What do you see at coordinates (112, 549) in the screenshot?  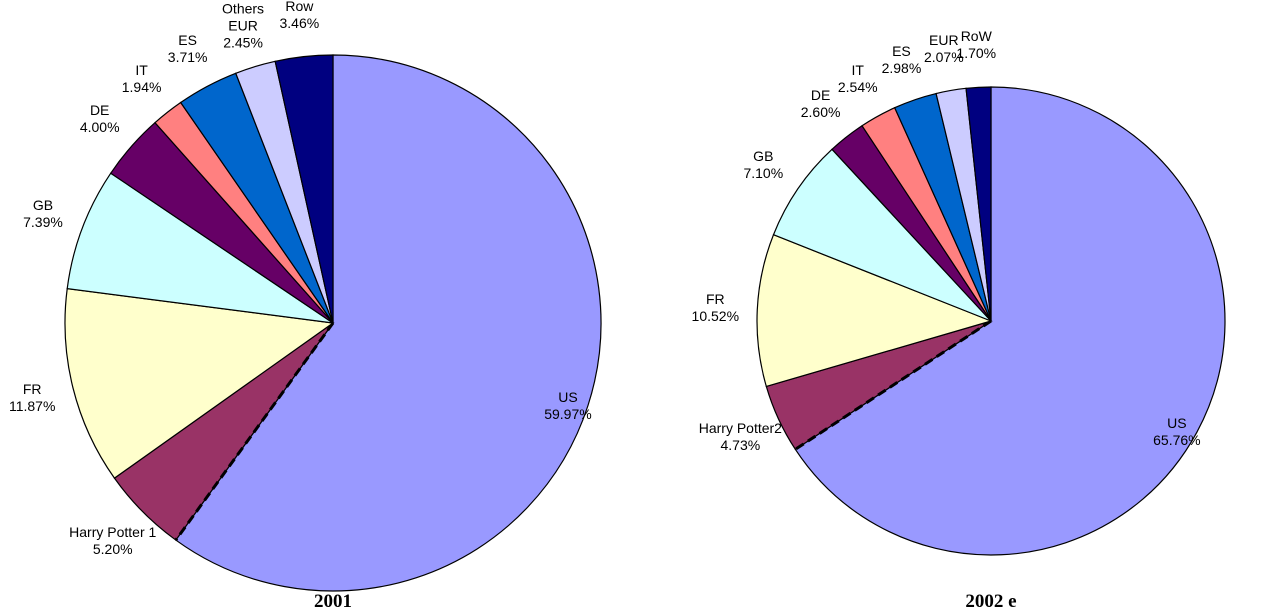 I see `slice-value: 5.20%` at bounding box center [112, 549].